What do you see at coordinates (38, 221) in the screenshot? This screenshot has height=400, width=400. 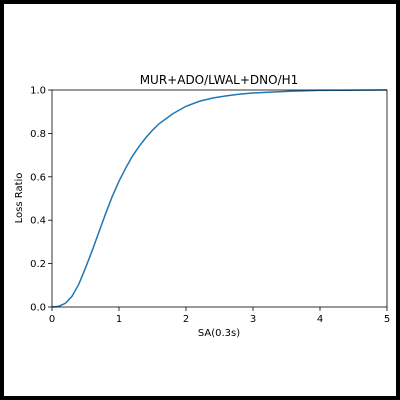 I see `y-tick-label: 0.4` at bounding box center [38, 221].